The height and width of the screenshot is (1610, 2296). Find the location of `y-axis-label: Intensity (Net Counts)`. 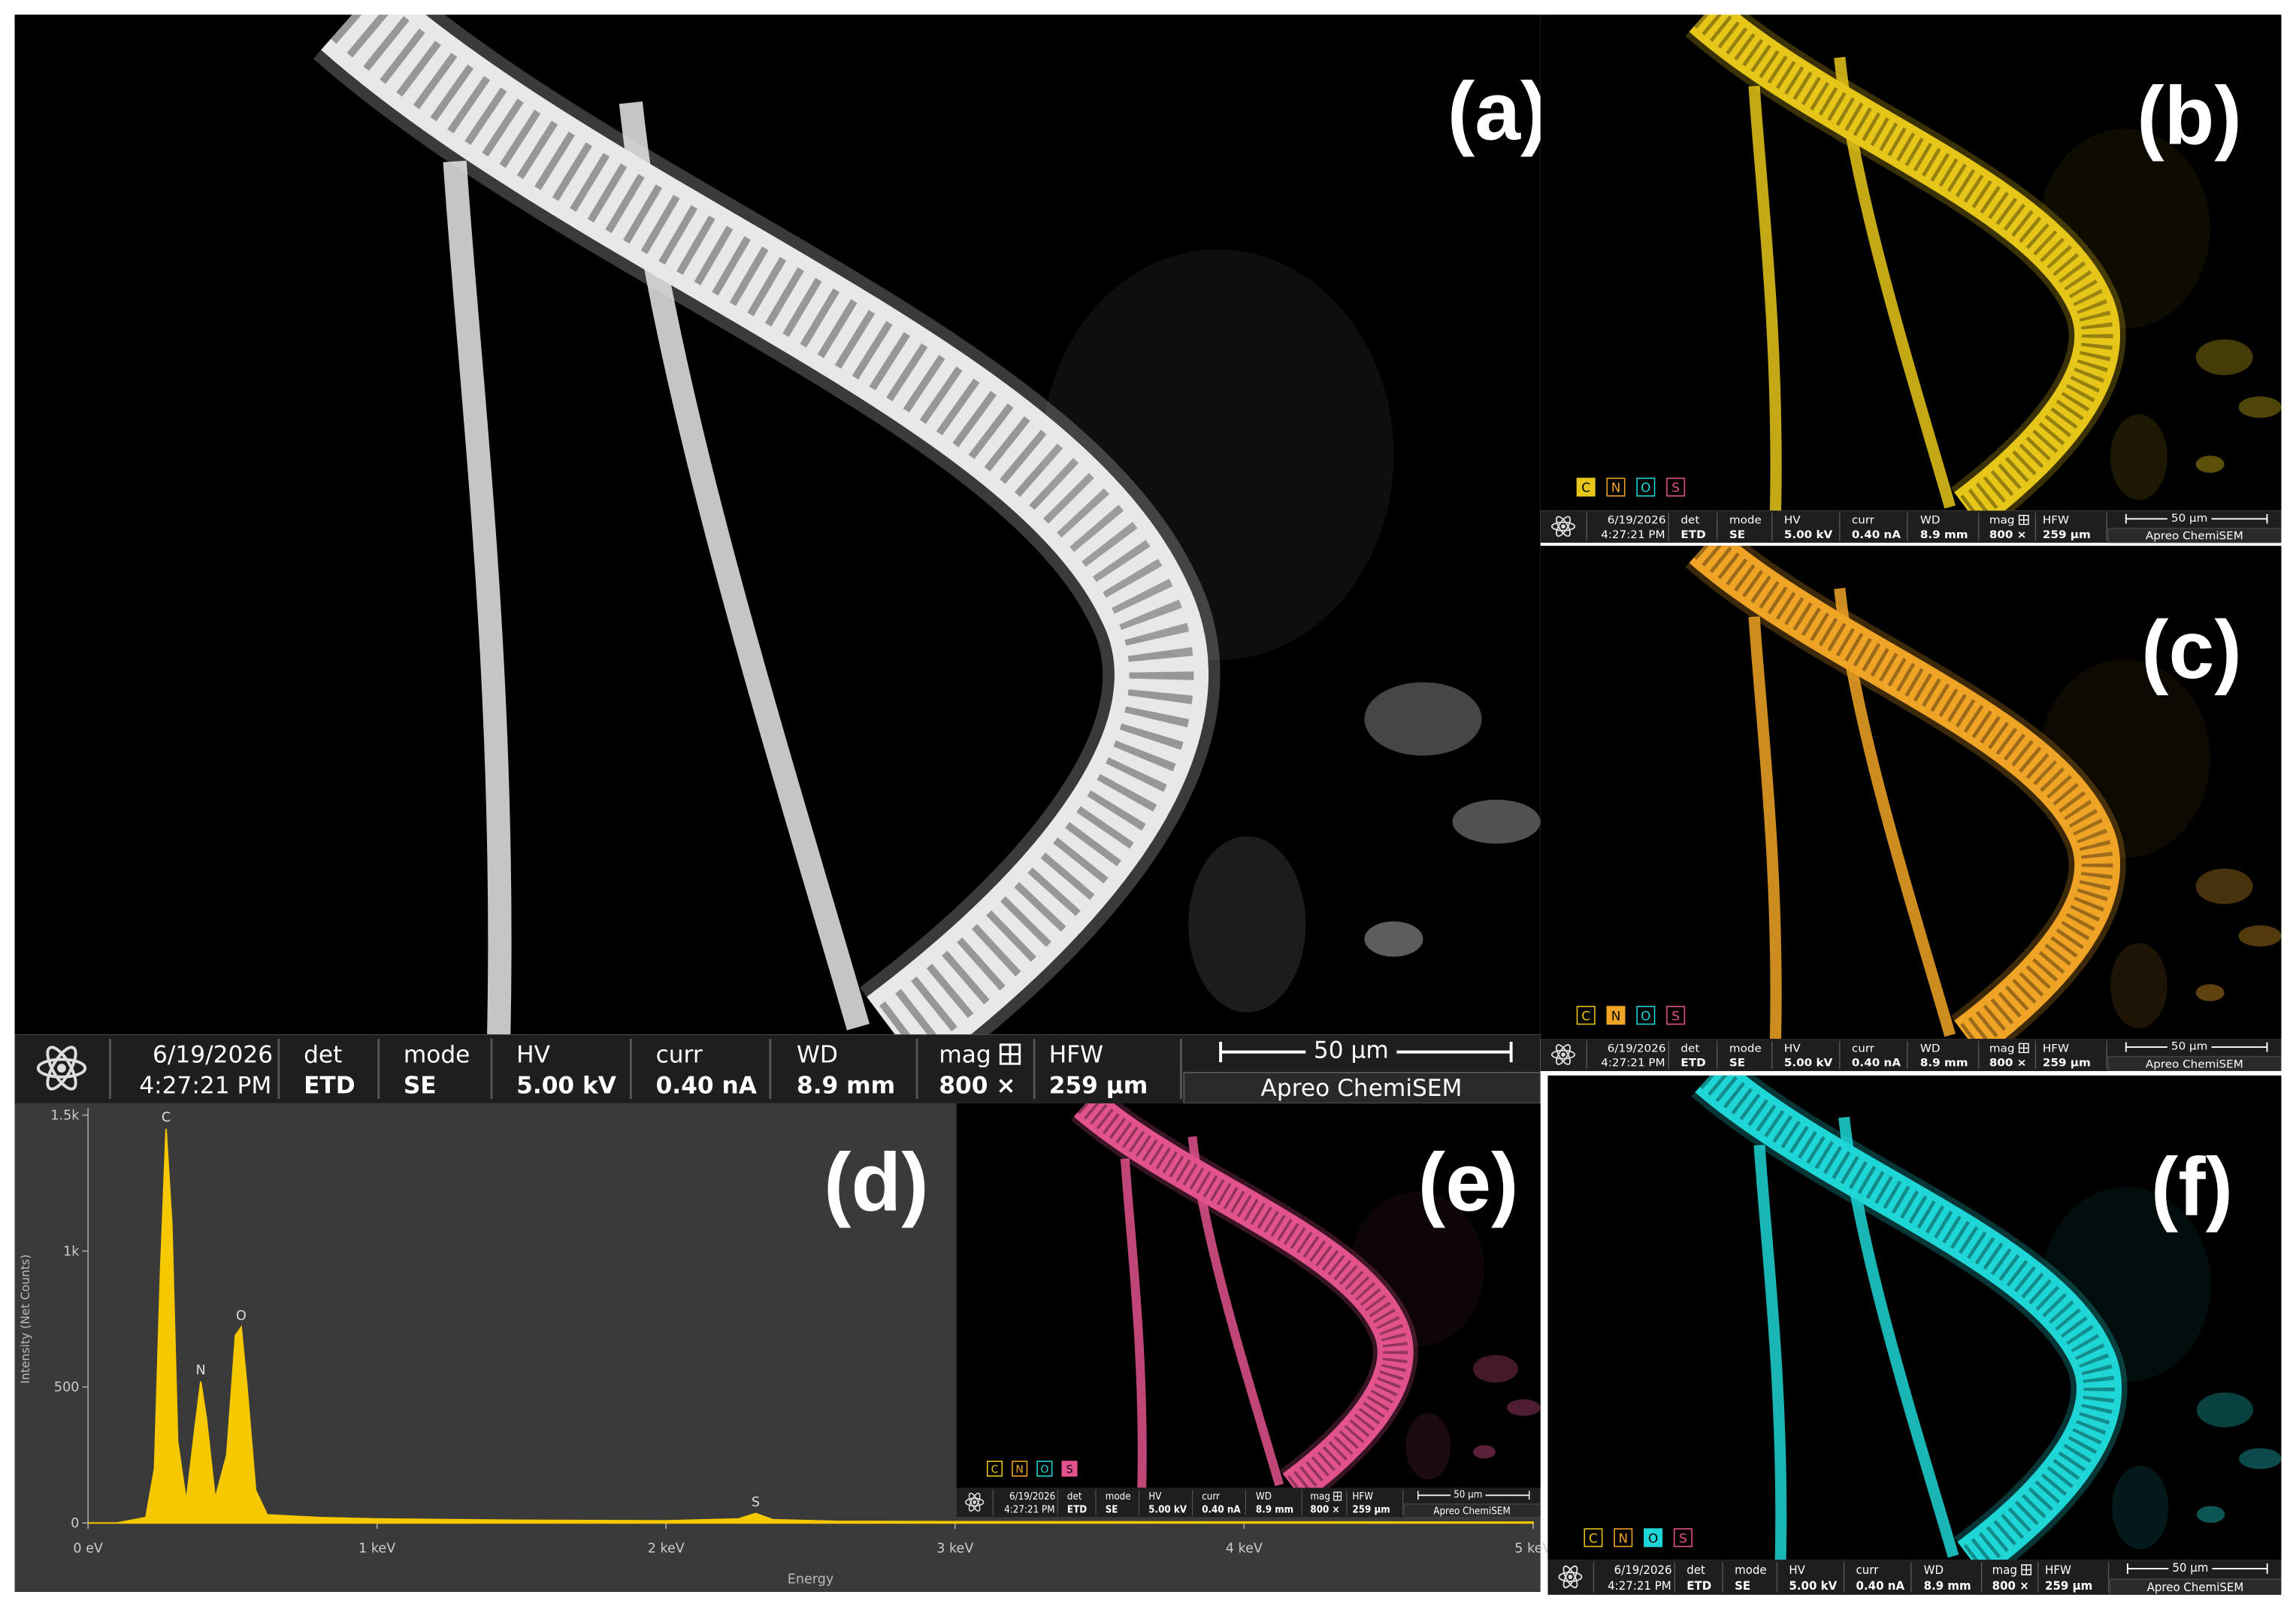

y-axis-label: Intensity (Net Counts) is located at coordinates (25, 1319).